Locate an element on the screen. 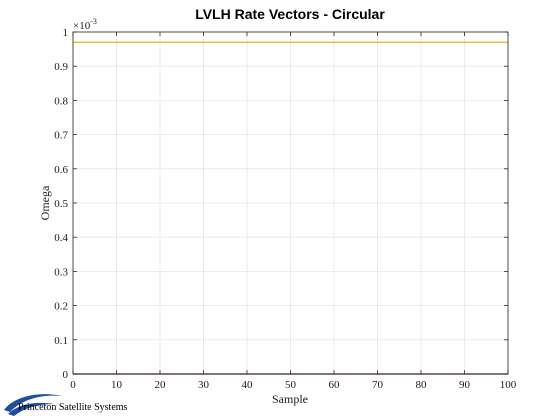  x-axis-label: Sample is located at coordinates (290, 399).